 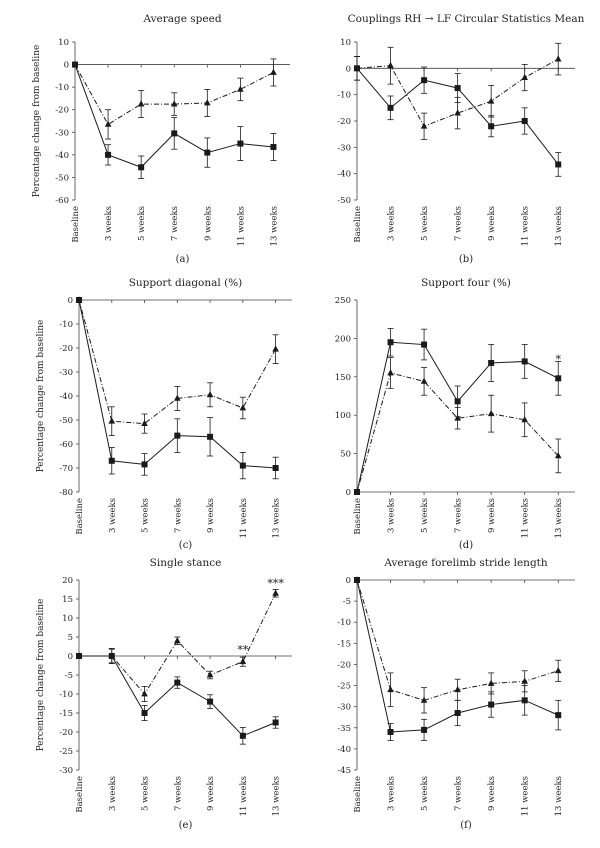 What do you see at coordinates (558, 359) in the screenshot?
I see `significance-annotation: *` at bounding box center [558, 359].